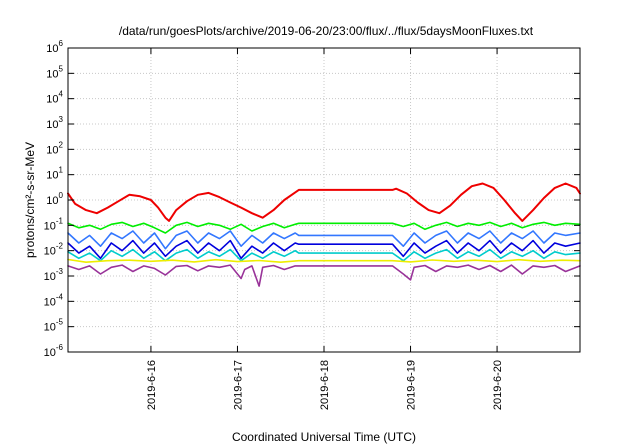 Image resolution: width=640 pixels, height=448 pixels. What do you see at coordinates (54, 300) in the screenshot?
I see `y-tick-label: 10⁻⁴` at bounding box center [54, 300].